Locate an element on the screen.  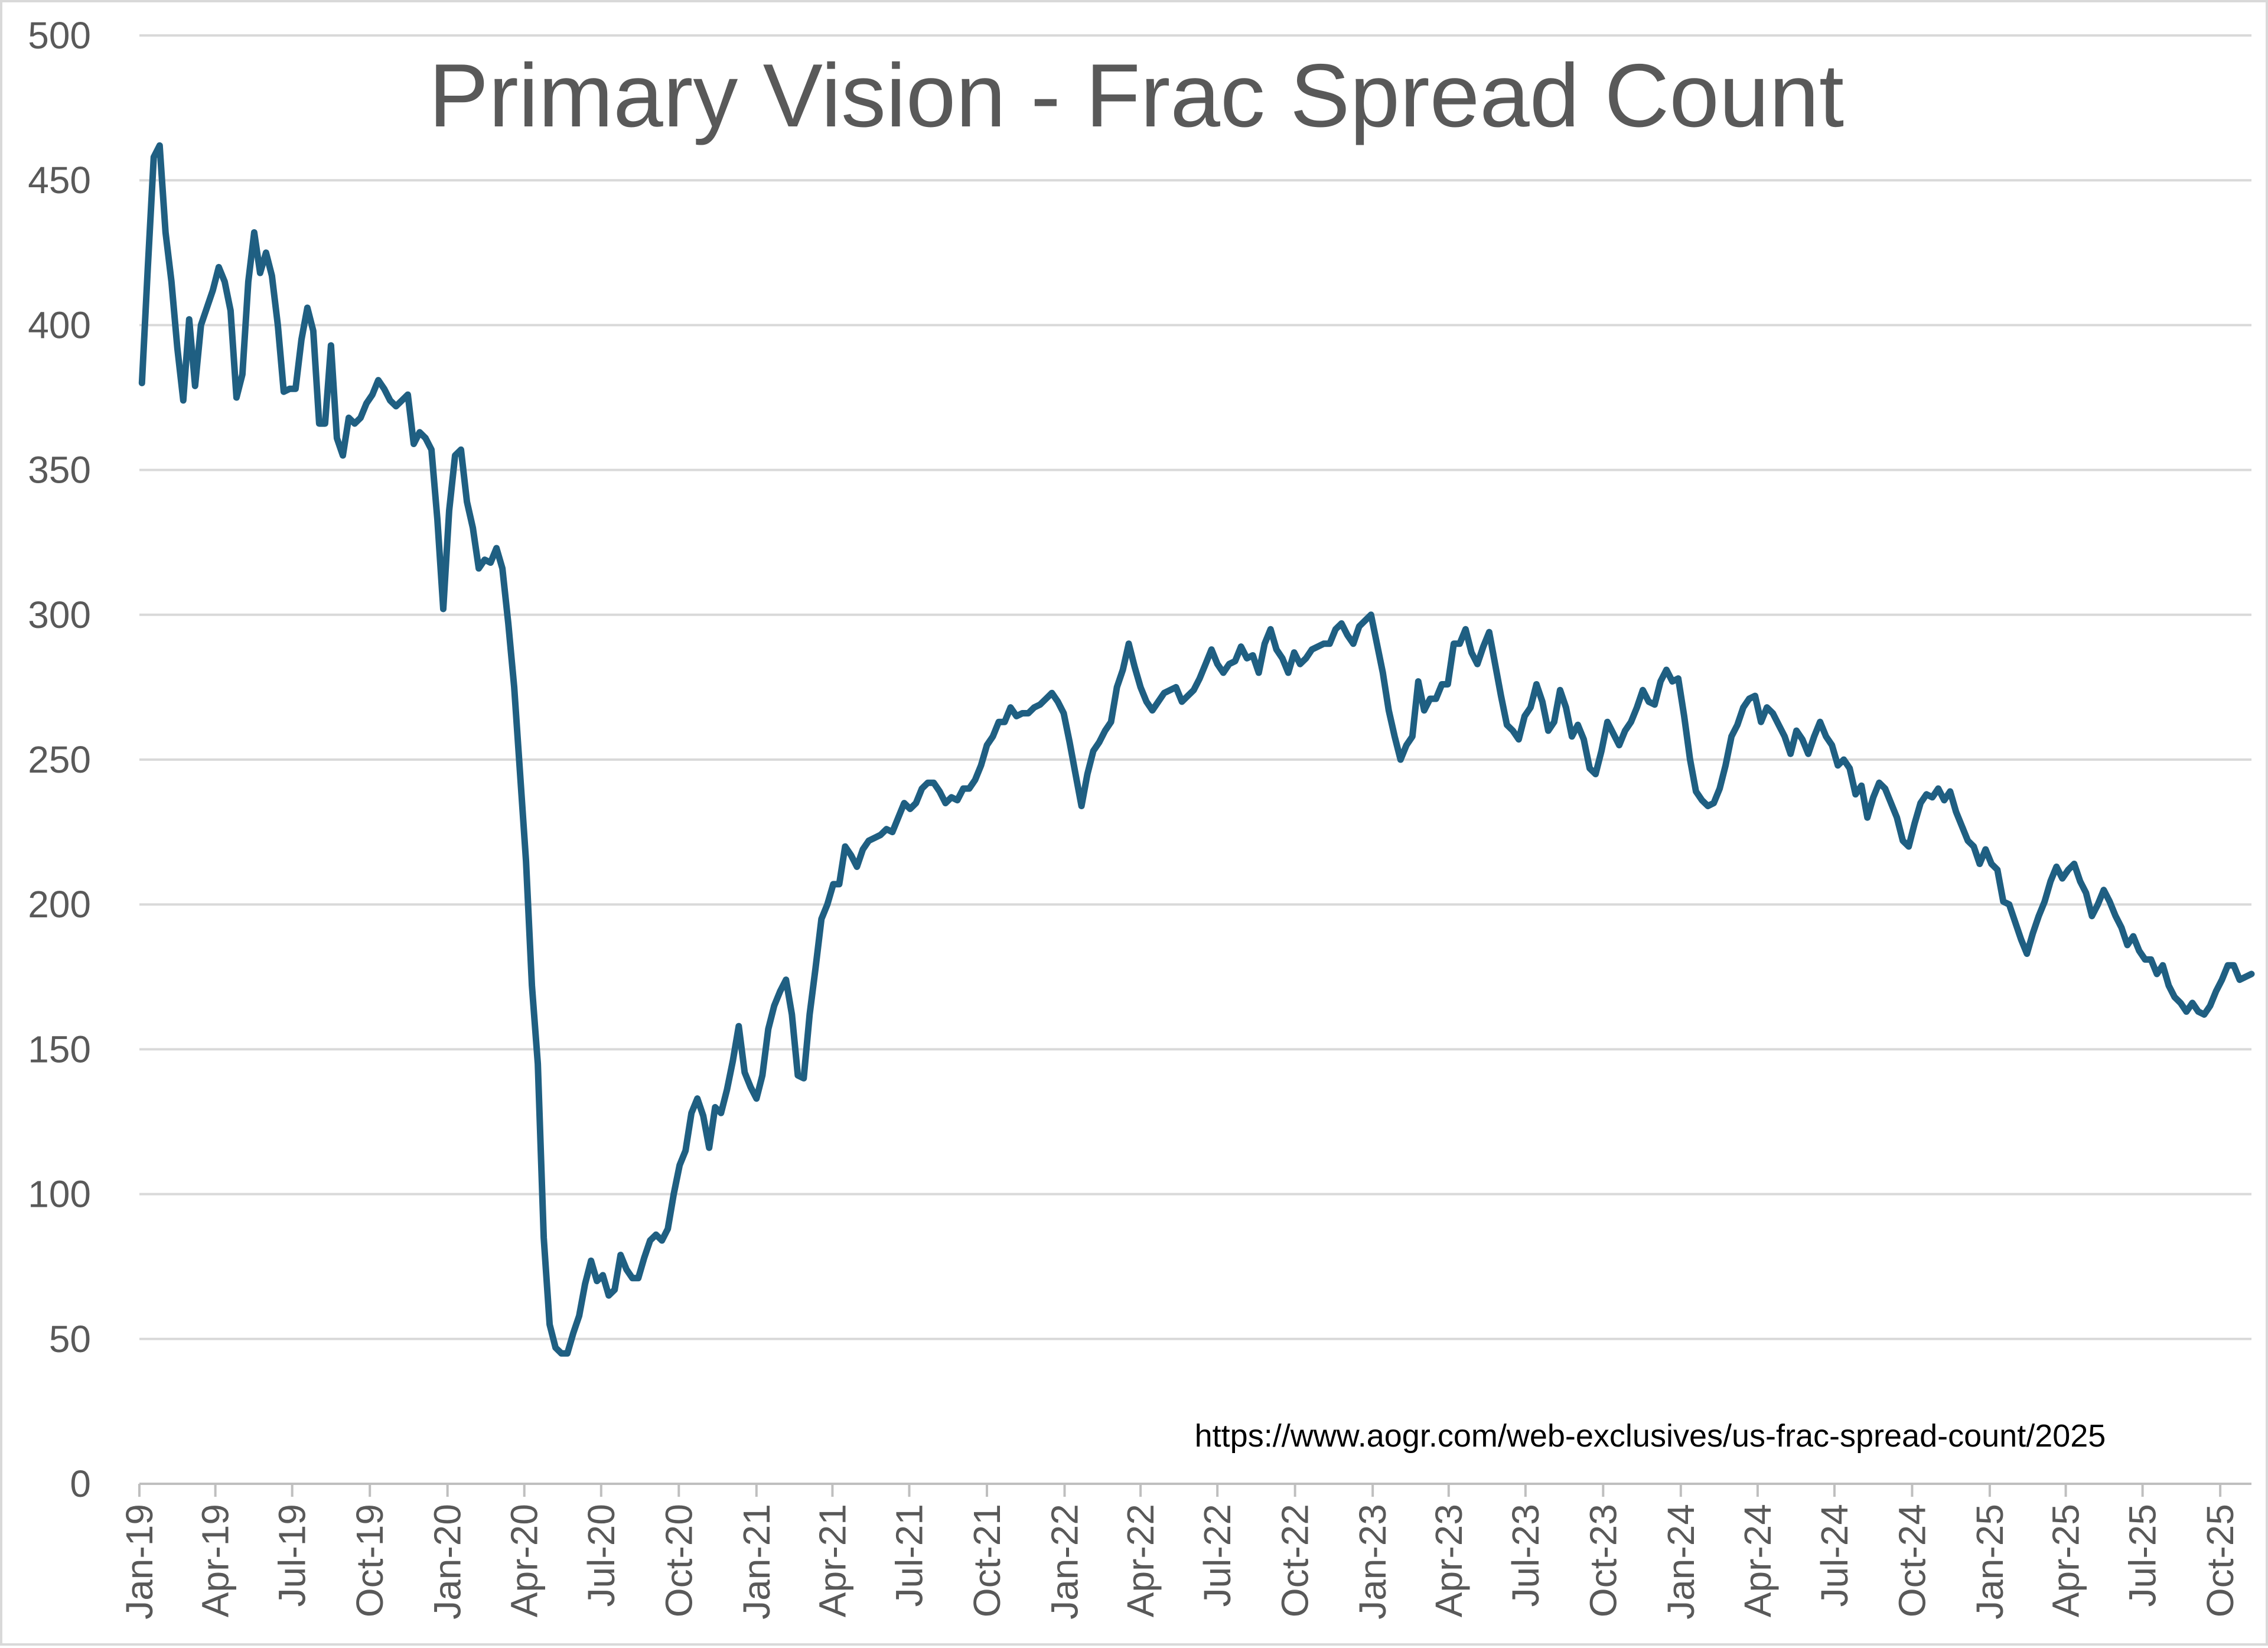
x-tick-label: Jul-21 is located at coordinates (909, 1555).